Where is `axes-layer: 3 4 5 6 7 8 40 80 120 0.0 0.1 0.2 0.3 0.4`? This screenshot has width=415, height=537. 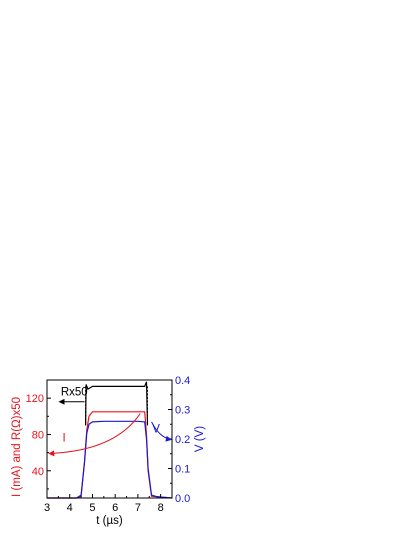 axes-layer: 3 4 5 6 7 8 40 80 120 0.0 0.1 0.2 0.3 0.4 is located at coordinates (108, 444).